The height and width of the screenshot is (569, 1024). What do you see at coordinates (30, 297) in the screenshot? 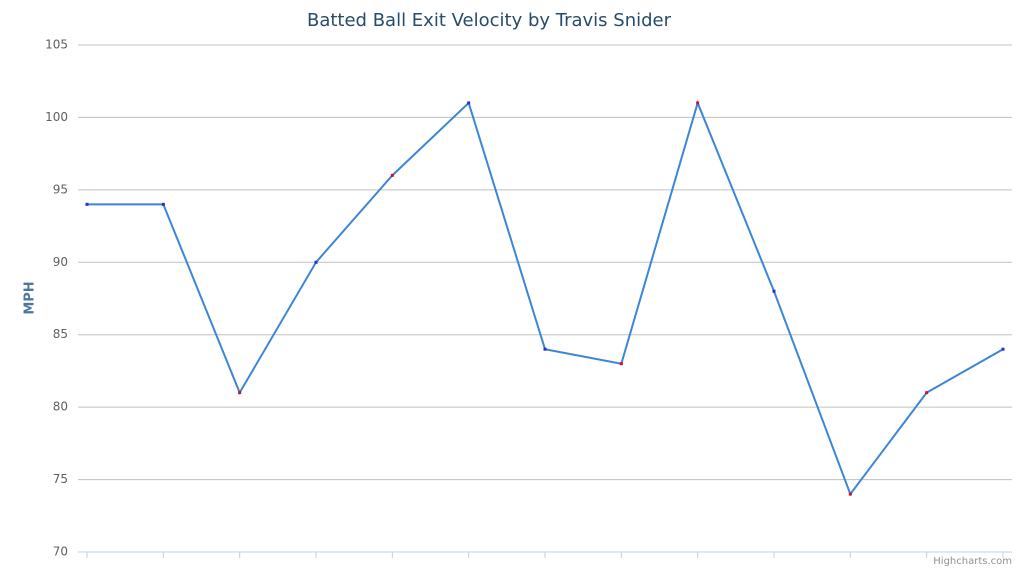
I see `y-axis-title: MPH` at bounding box center [30, 297].